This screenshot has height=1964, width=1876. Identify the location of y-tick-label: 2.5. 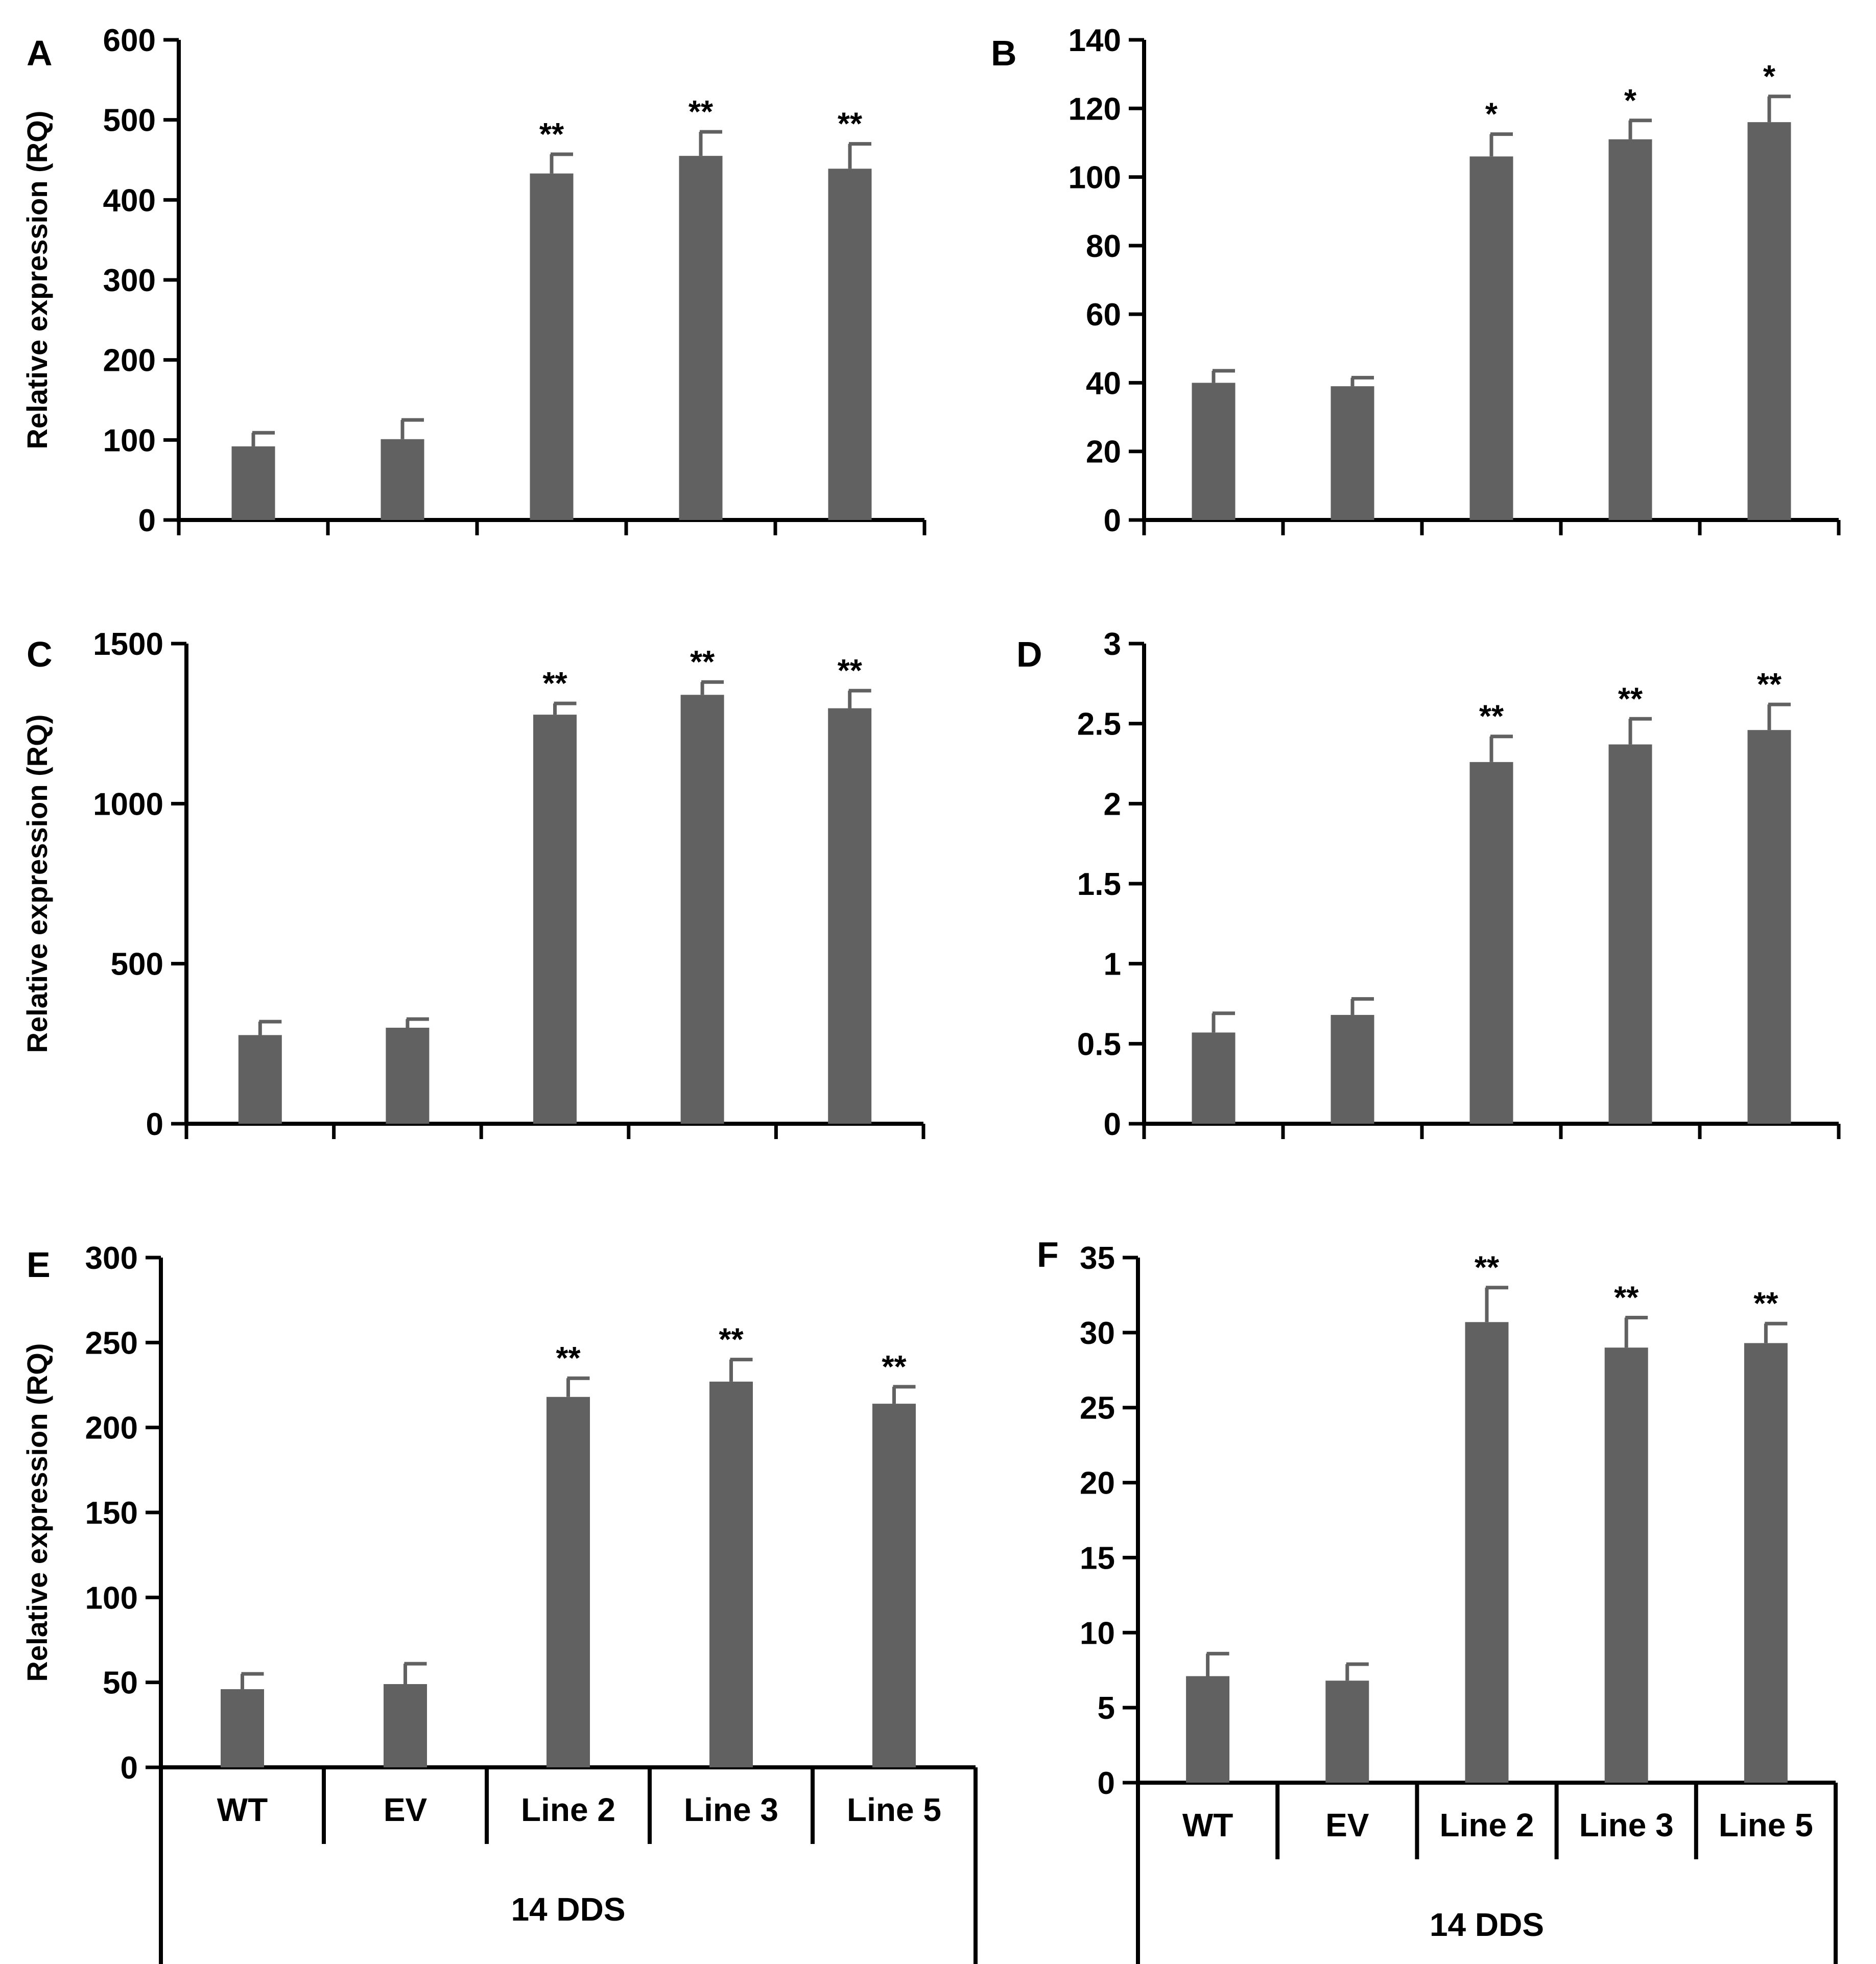
(1099, 724).